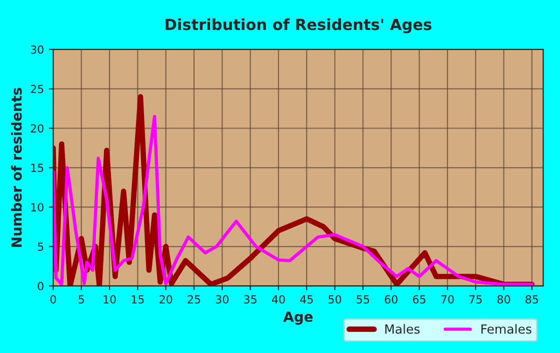 The height and width of the screenshot is (353, 560). What do you see at coordinates (532, 299) in the screenshot?
I see `x-tick-label: 85` at bounding box center [532, 299].